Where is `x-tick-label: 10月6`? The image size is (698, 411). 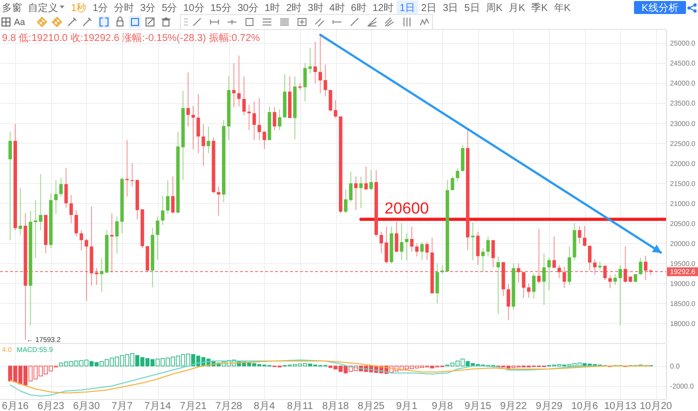 x-tick-label: 10月6 is located at coordinates (584, 406).